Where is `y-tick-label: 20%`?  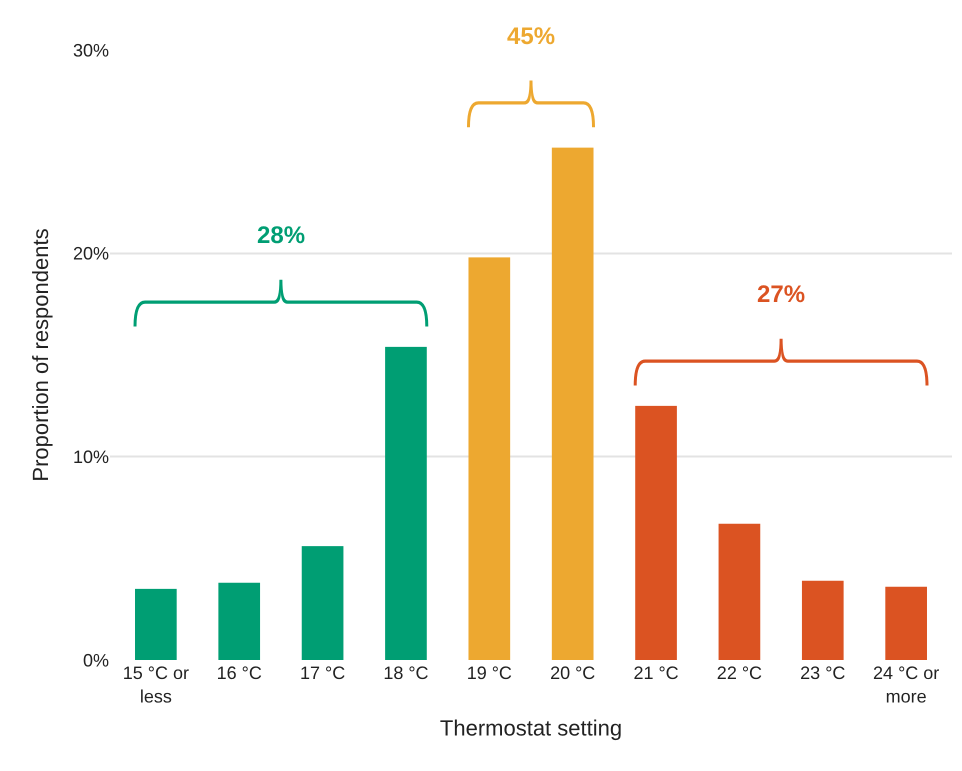 y-tick-label: 20% is located at coordinates (90, 254).